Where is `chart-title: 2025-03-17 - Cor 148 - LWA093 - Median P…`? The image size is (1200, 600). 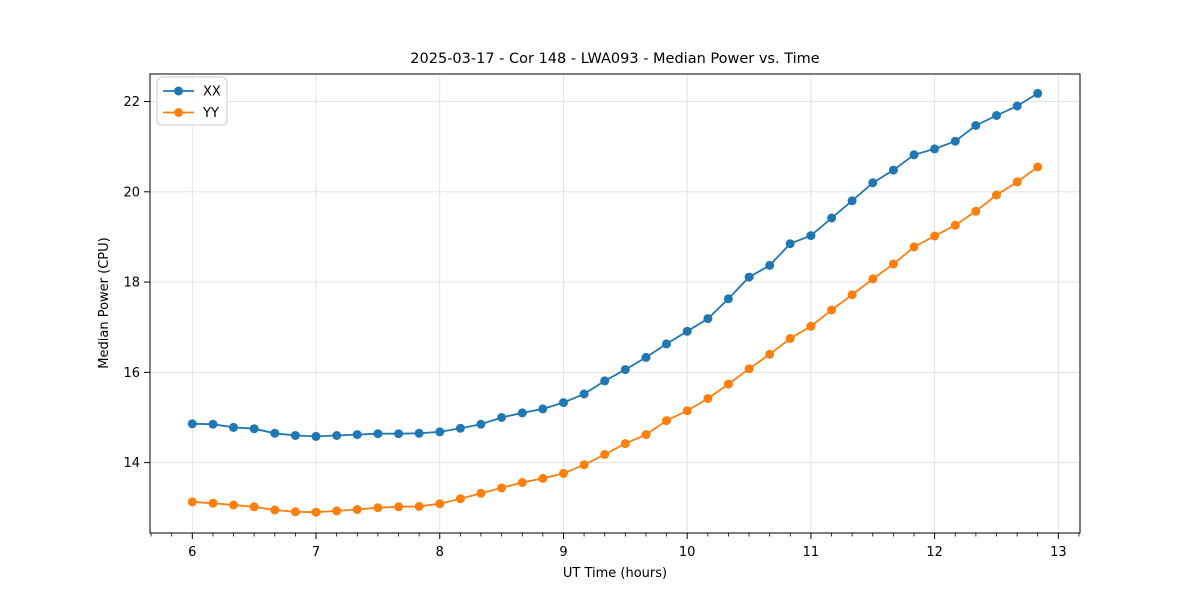 chart-title: 2025-03-17 - Cor 148 - LWA093 - Median P… is located at coordinates (614, 59).